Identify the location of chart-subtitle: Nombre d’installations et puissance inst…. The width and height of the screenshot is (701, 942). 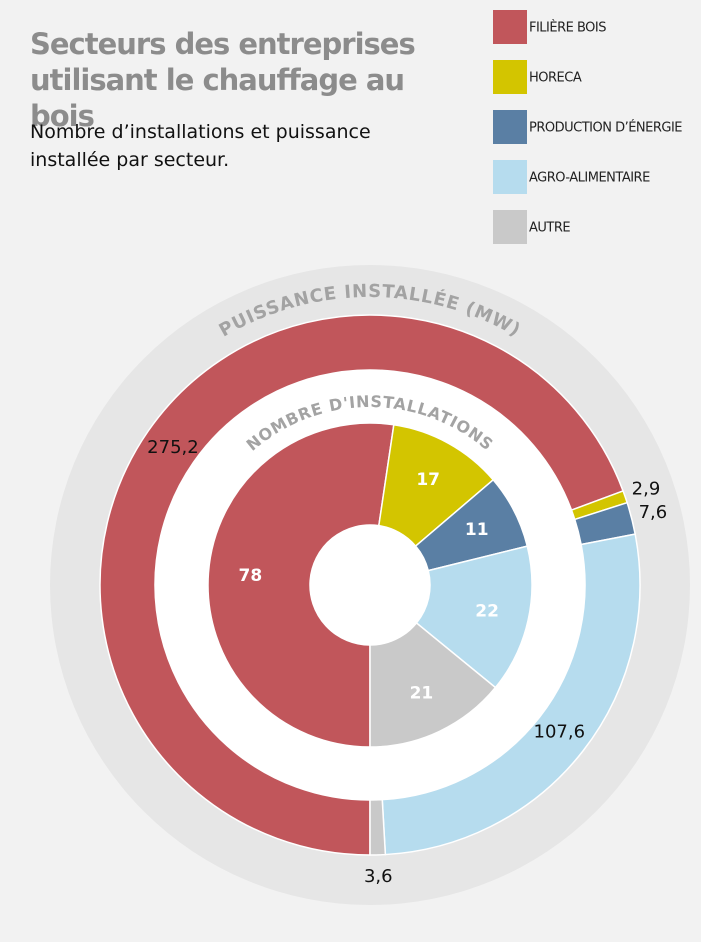
(200, 146).